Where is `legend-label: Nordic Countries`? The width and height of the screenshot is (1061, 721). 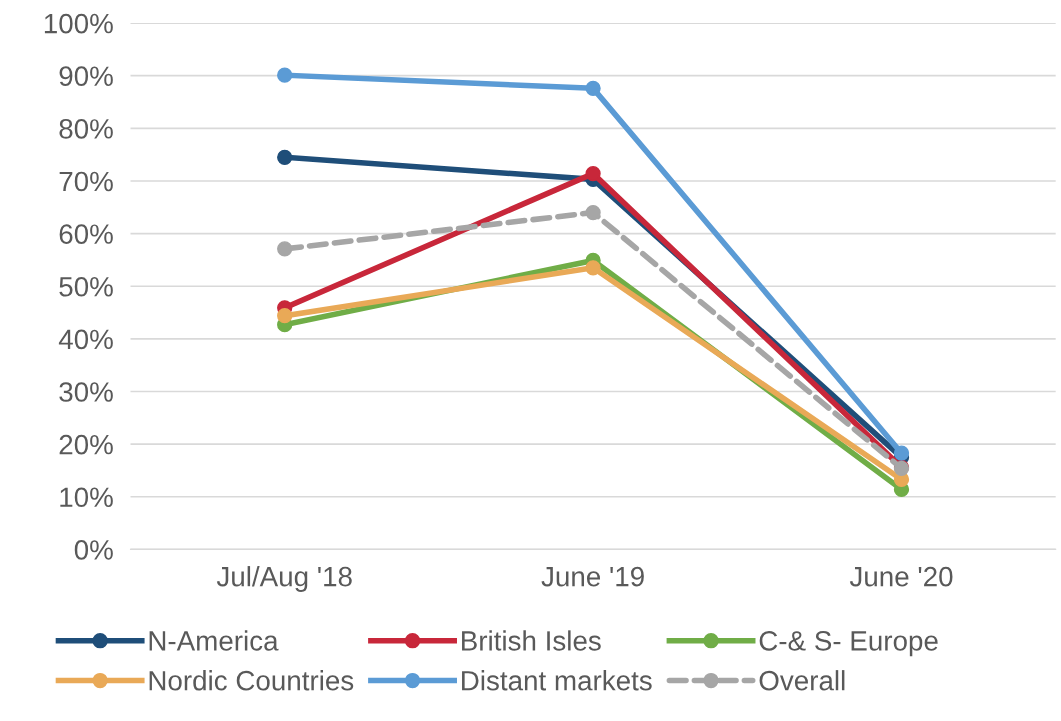
legend-label: Nordic Countries is located at coordinates (251, 680).